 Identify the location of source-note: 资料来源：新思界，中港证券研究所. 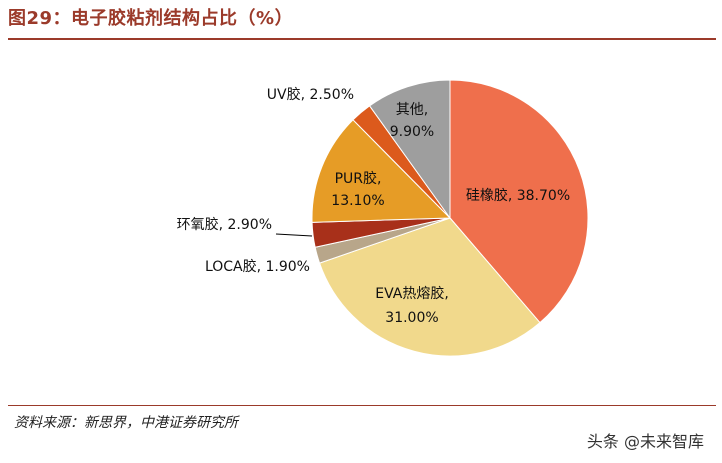
(126, 423).